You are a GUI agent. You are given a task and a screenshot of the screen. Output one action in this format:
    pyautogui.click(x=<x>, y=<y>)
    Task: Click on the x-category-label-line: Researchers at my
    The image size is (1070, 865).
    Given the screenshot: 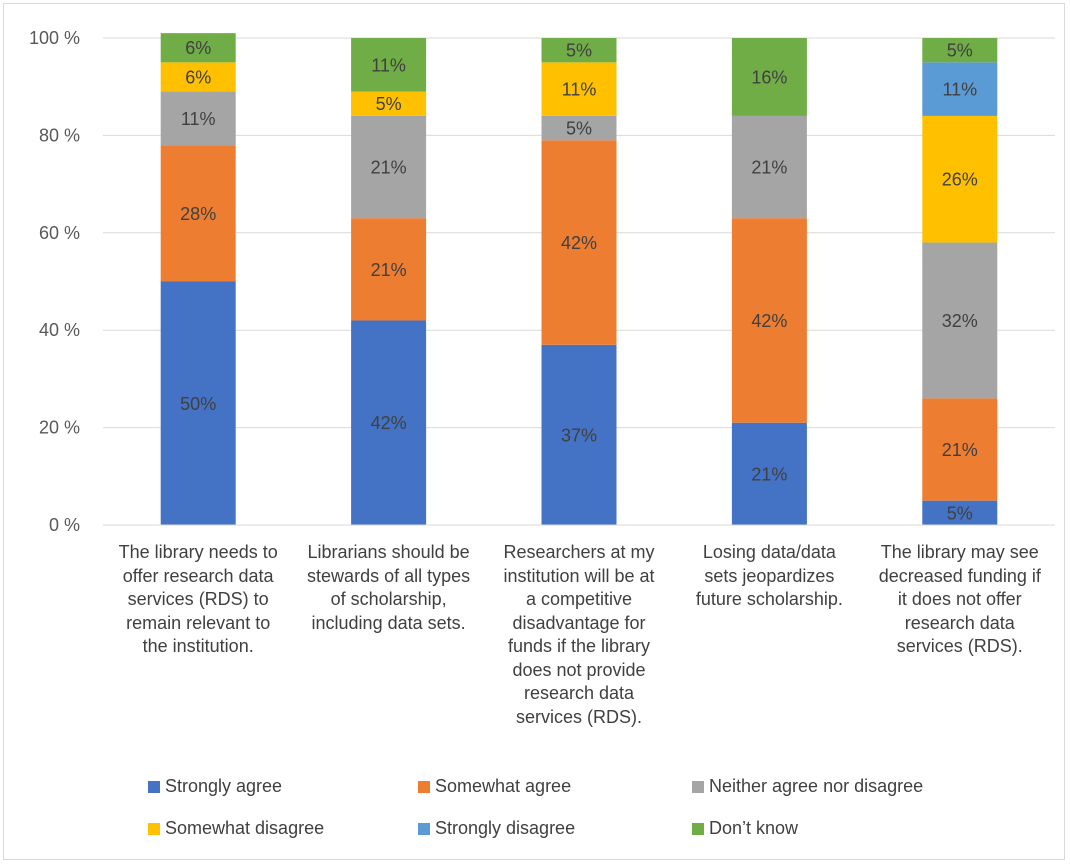 What is the action you would take?
    pyautogui.click(x=579, y=552)
    